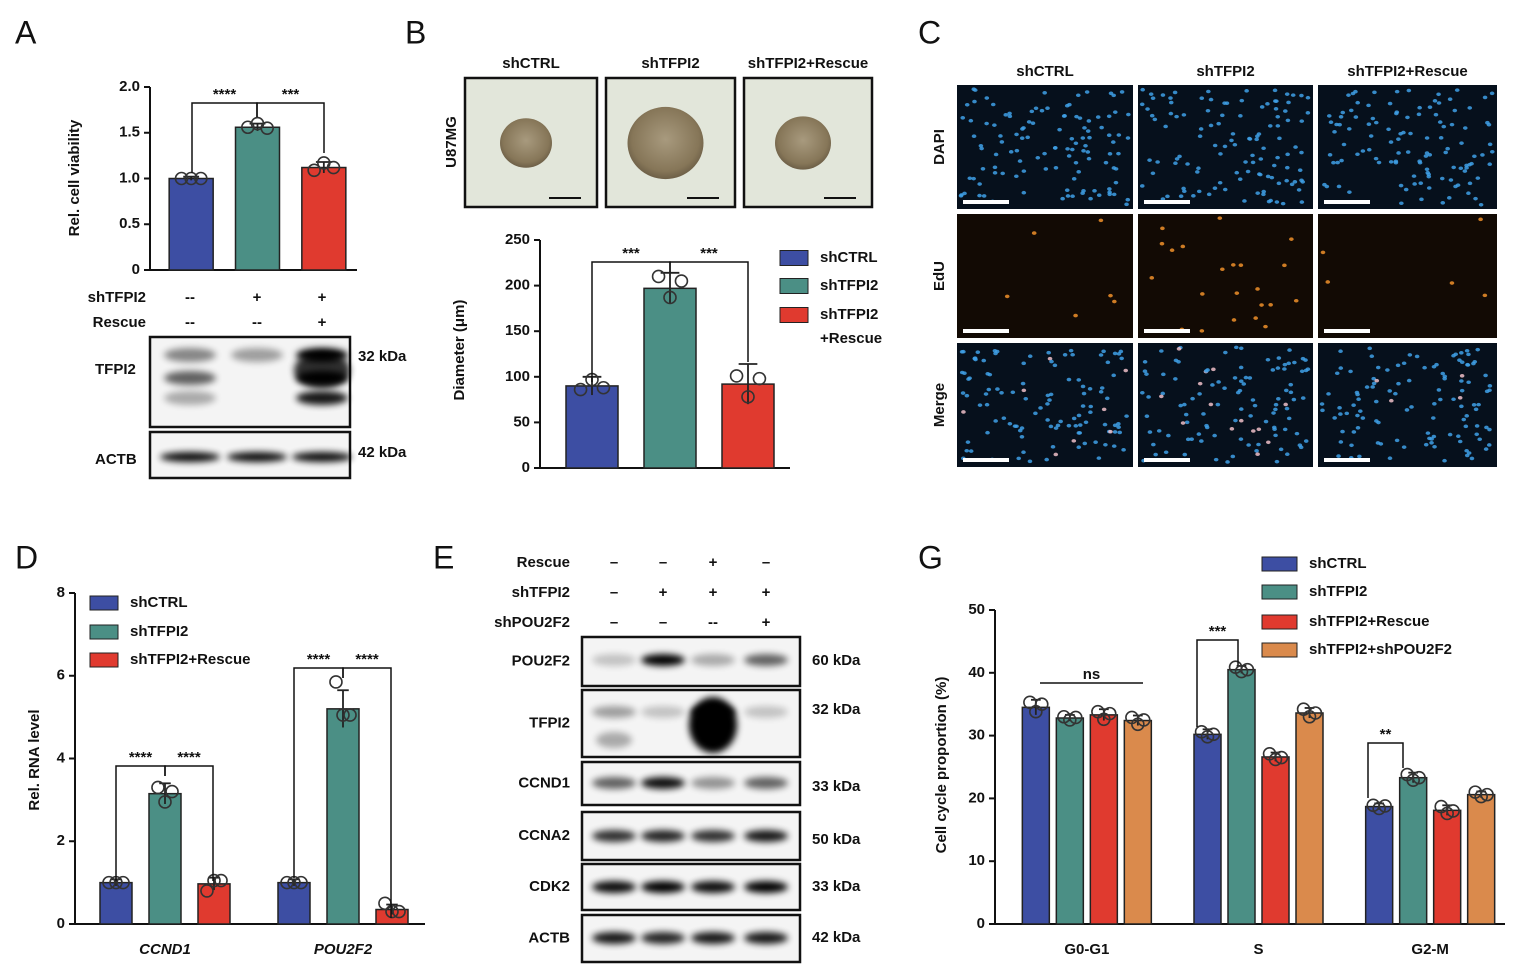 This screenshot has height=980, width=1518. Describe the element at coordinates (803, 143) in the screenshot. I see `spheroid` at that location.